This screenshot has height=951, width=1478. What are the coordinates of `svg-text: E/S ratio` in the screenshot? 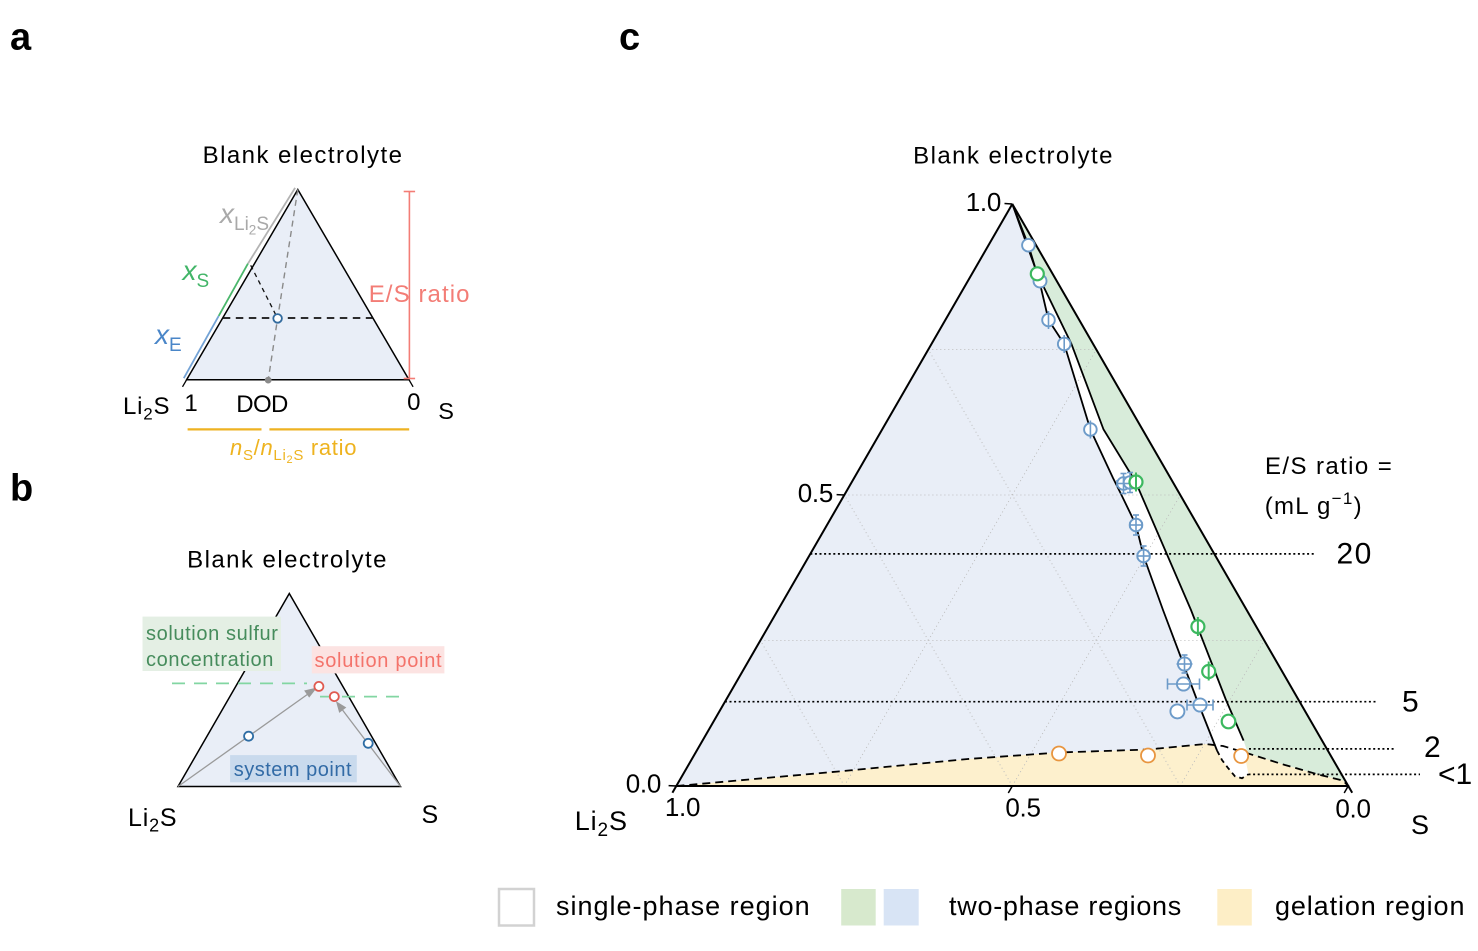 It's located at (420, 294).